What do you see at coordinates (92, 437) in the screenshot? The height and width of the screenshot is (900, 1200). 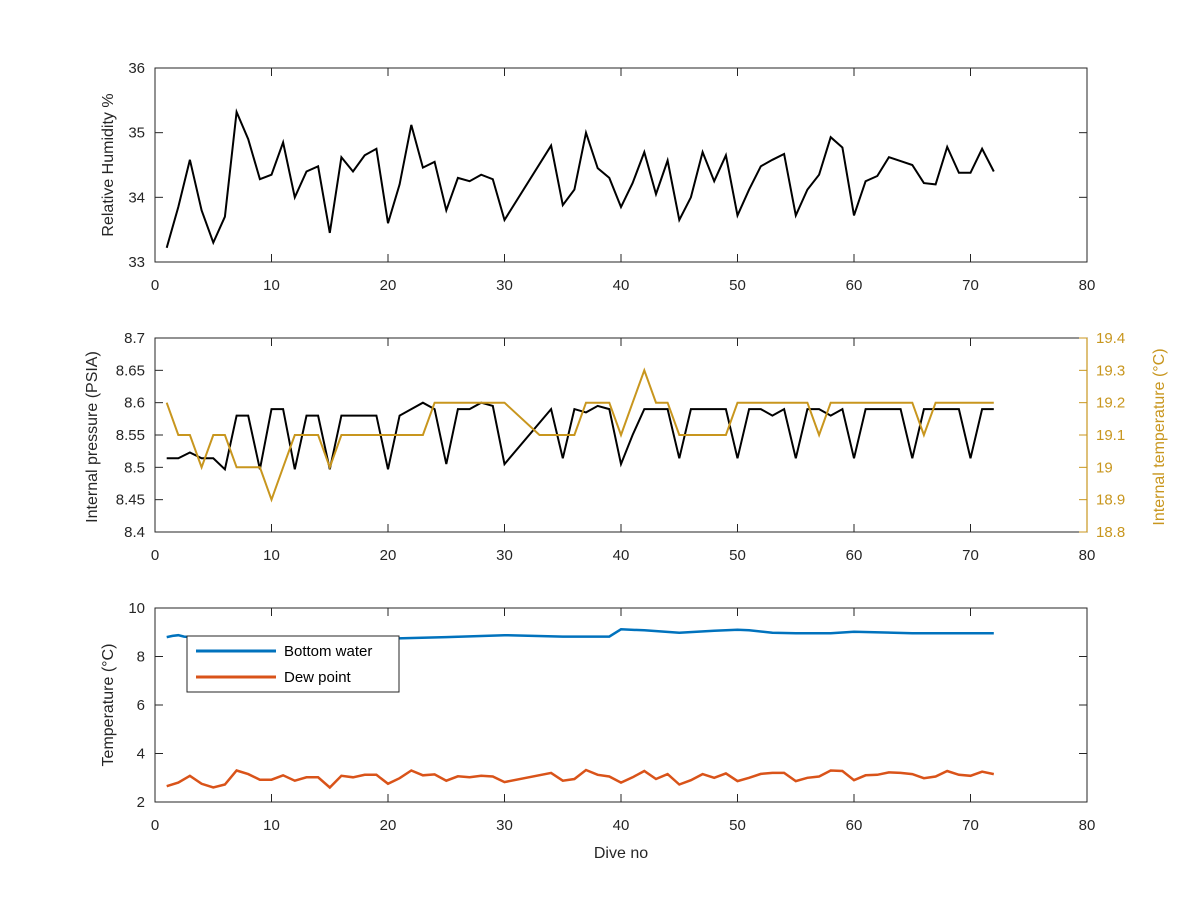 I see `y-axis-title-left: Internal pressure (PSIA)` at bounding box center [92, 437].